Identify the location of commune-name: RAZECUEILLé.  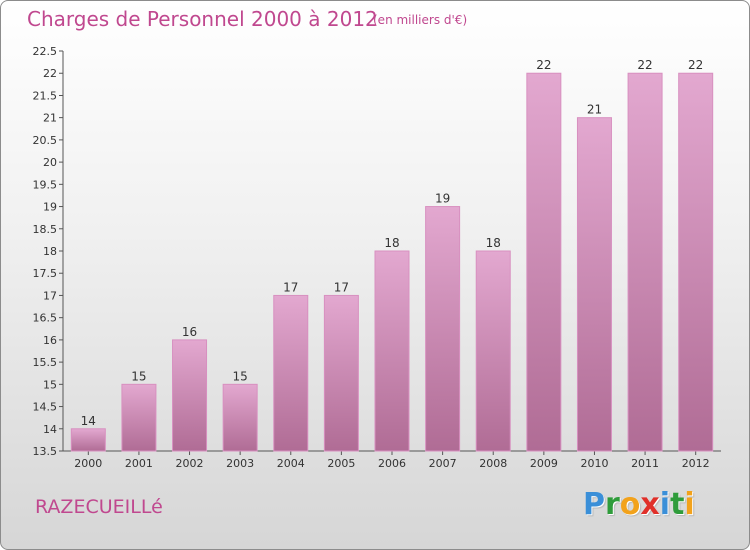
(99, 507).